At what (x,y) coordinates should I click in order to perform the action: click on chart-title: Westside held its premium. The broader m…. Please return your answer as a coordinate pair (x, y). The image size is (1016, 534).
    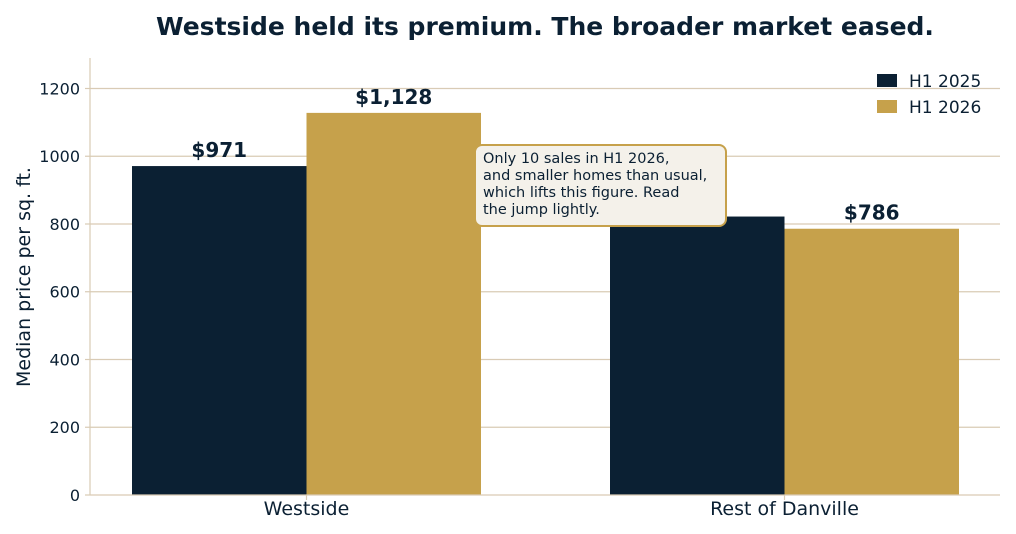
    Looking at the image, I should click on (545, 26).